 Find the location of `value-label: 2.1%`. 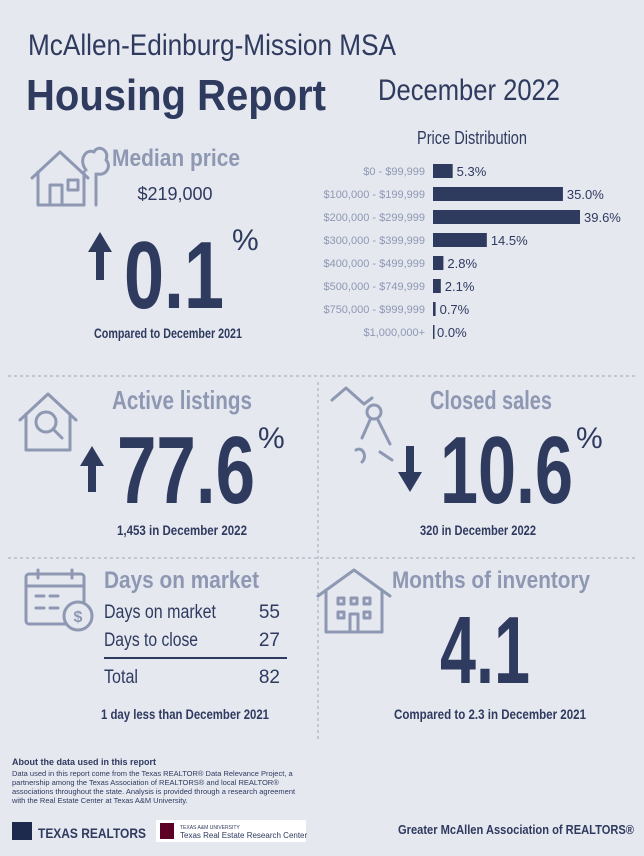

value-label: 2.1% is located at coordinates (460, 286).